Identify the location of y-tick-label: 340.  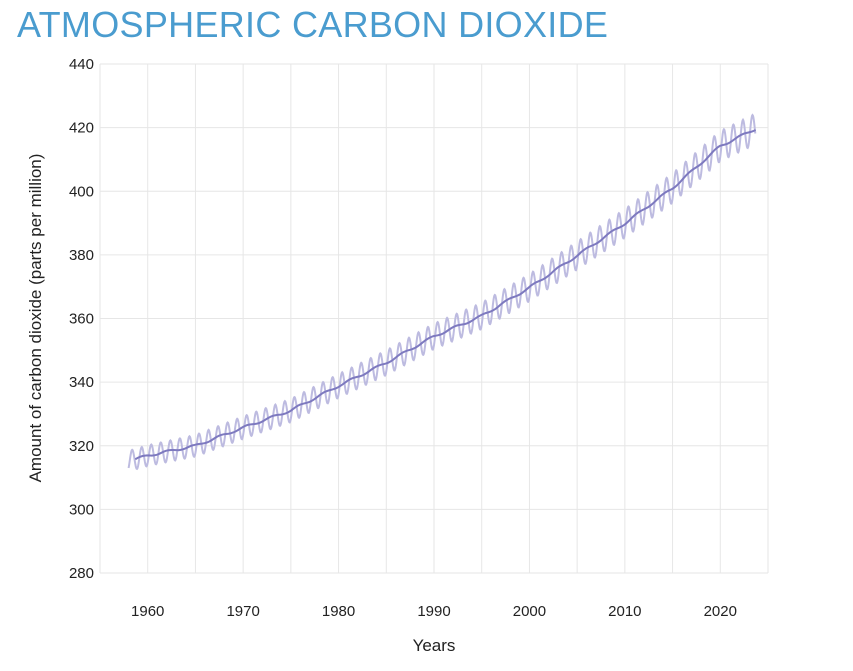
(81, 382).